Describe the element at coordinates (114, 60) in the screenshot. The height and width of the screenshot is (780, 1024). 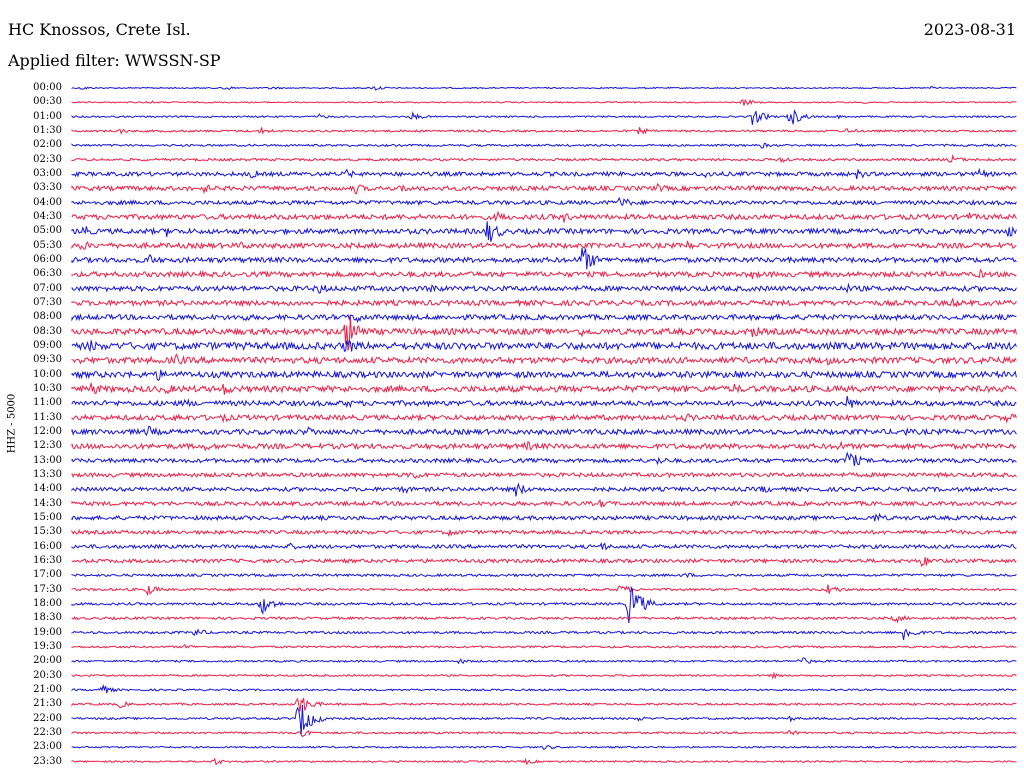
I see `filter-label: Applied filter: WWSSN-SP` at that location.